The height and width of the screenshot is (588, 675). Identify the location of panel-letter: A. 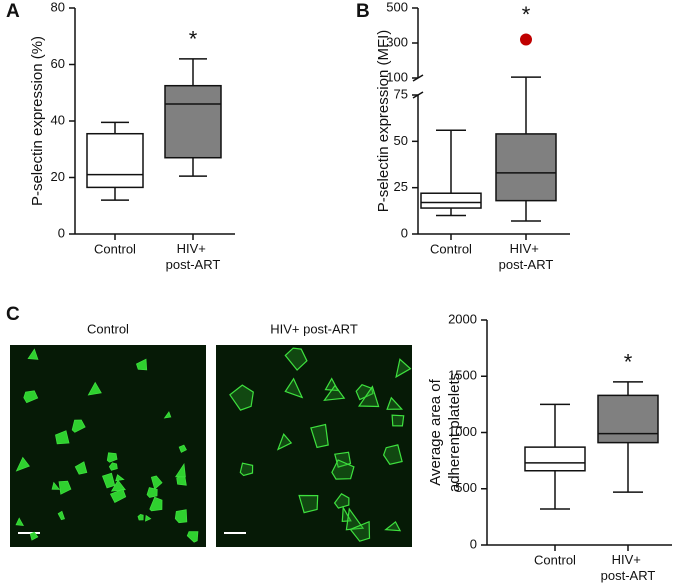
(13, 11).